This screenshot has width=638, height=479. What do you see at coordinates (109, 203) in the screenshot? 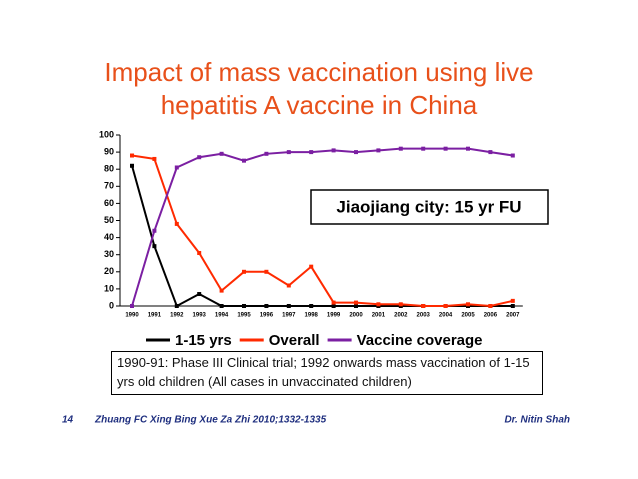
I see `y-tick-label: 60` at bounding box center [109, 203].